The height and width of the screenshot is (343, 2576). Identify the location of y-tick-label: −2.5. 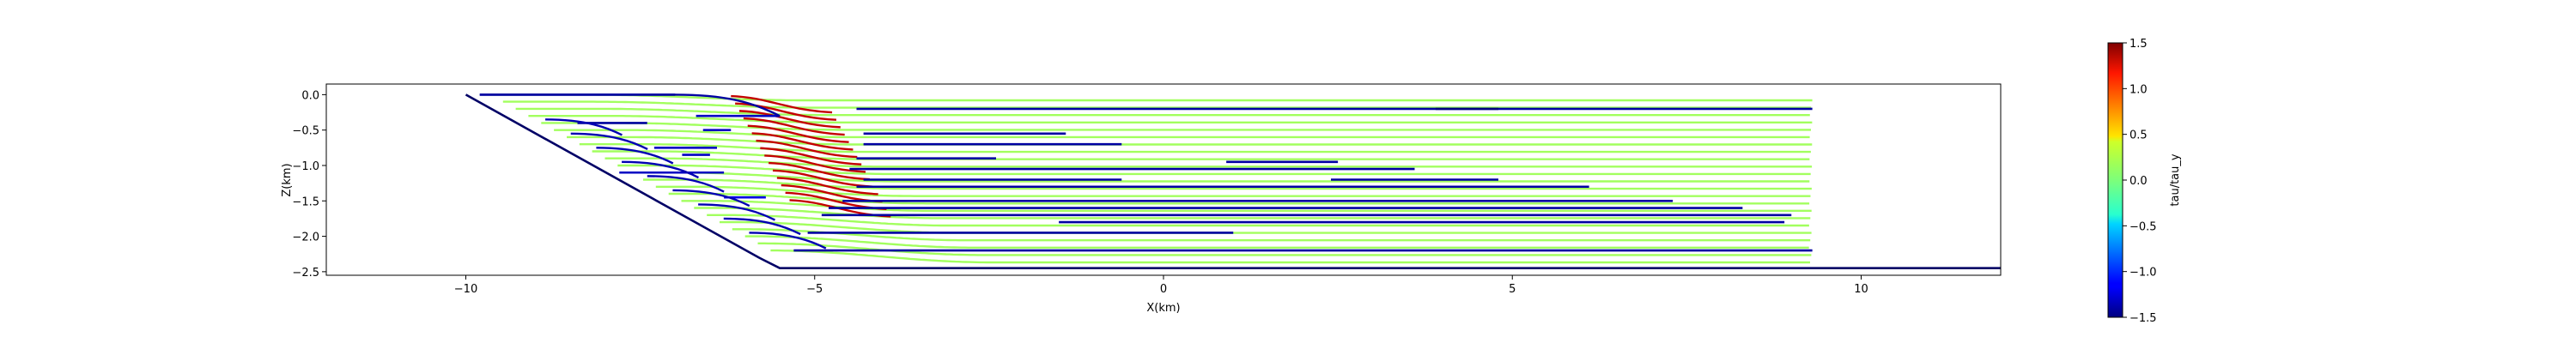
(305, 274).